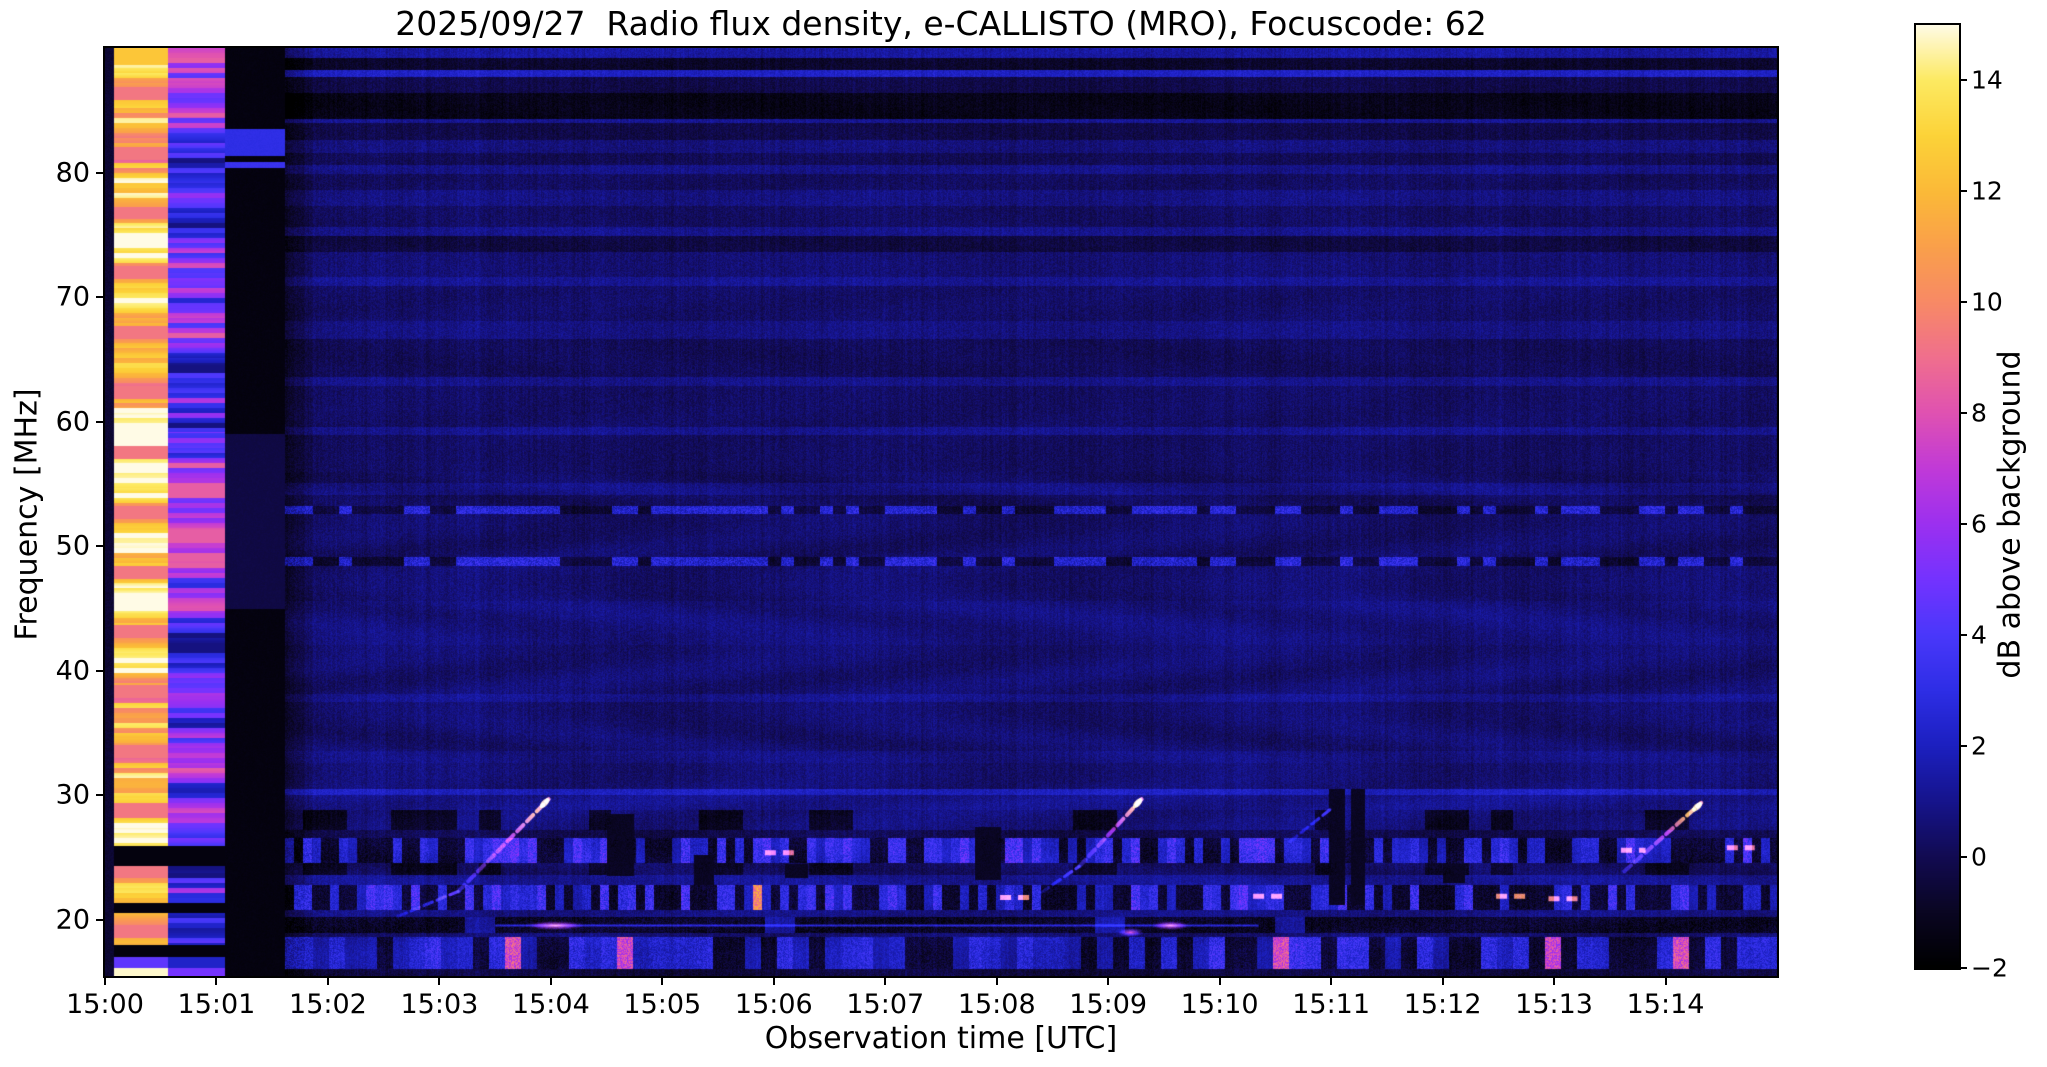  I want to click on colorbar-canvas, so click(1937, 496).